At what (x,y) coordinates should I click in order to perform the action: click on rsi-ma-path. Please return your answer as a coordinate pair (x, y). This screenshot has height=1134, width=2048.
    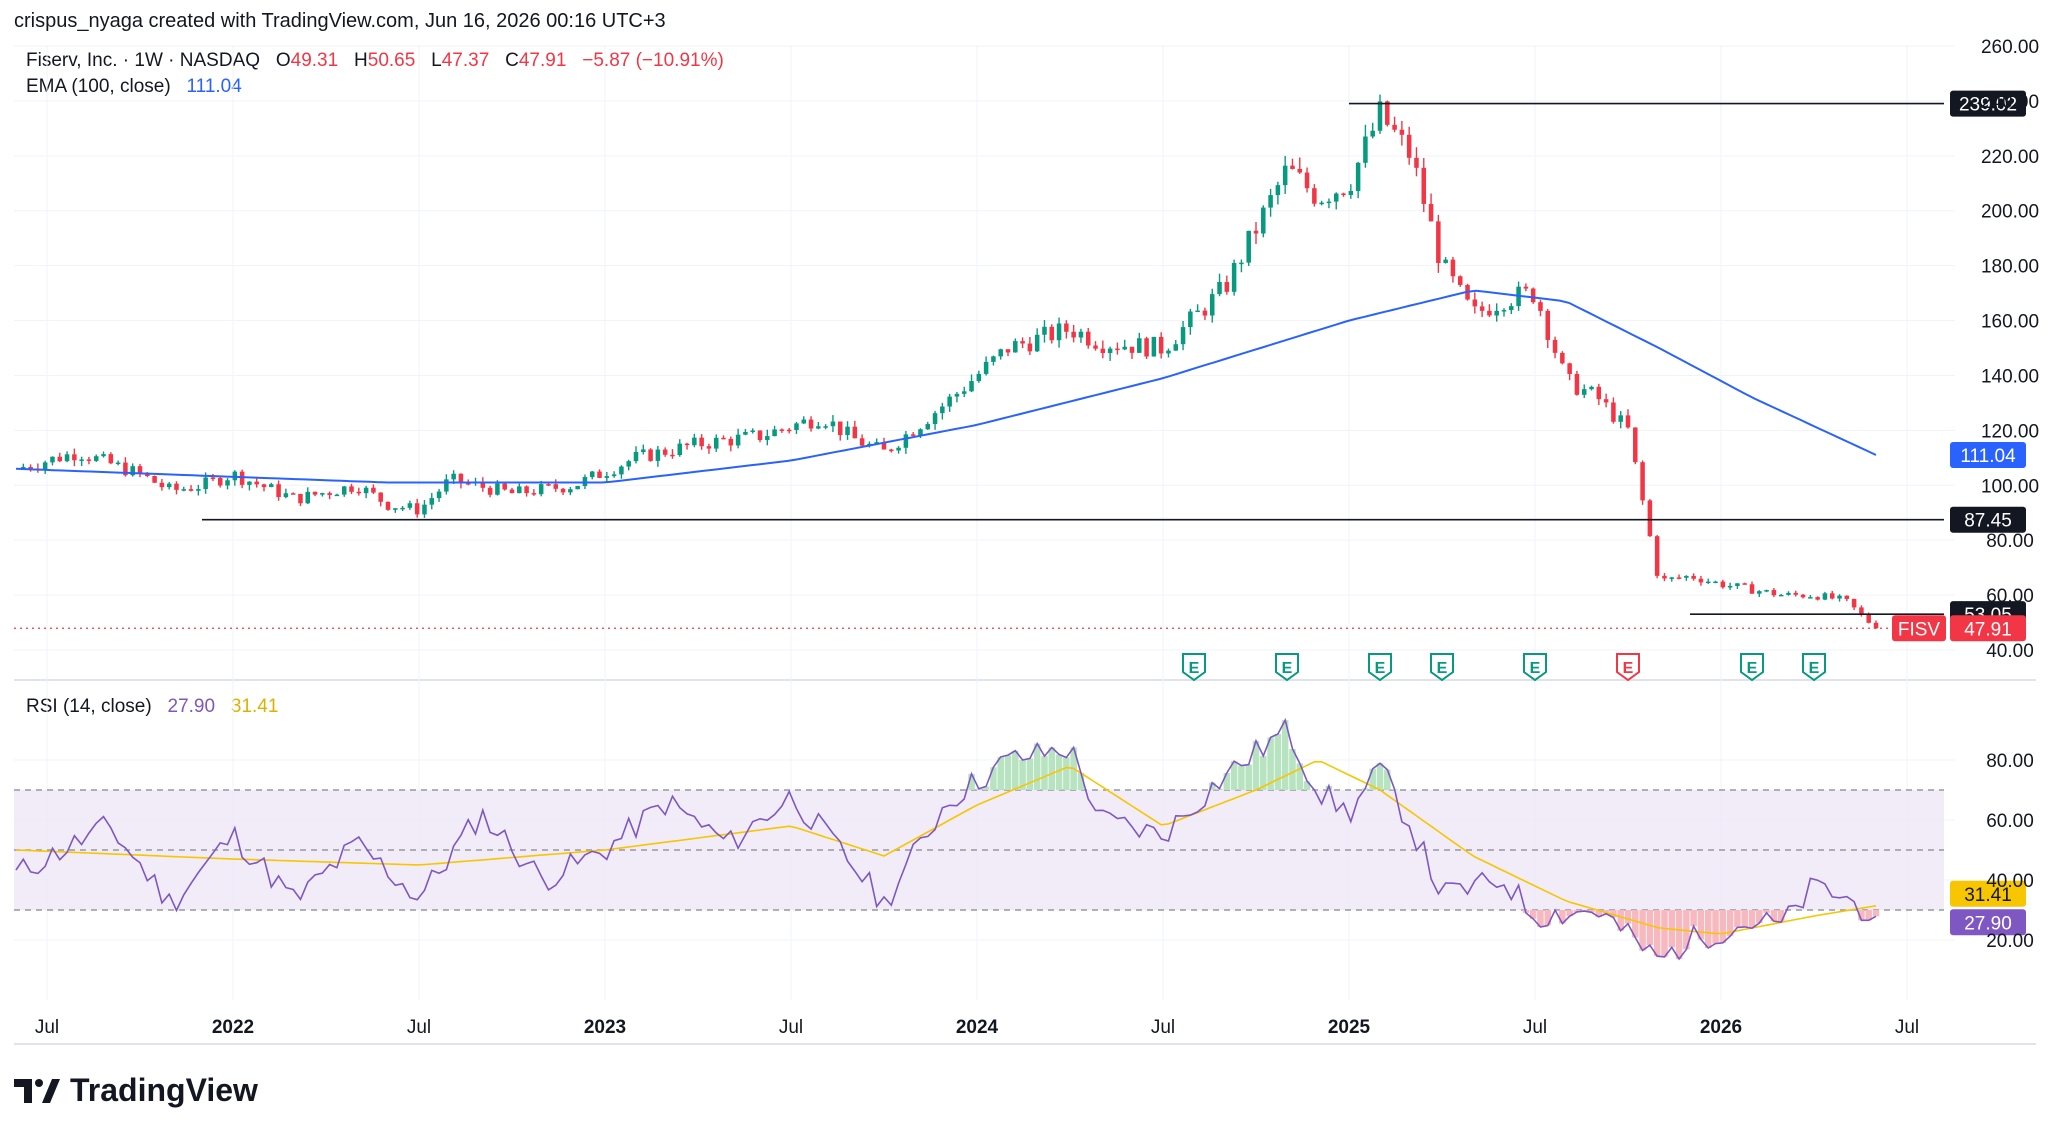
    Looking at the image, I should click on (946, 848).